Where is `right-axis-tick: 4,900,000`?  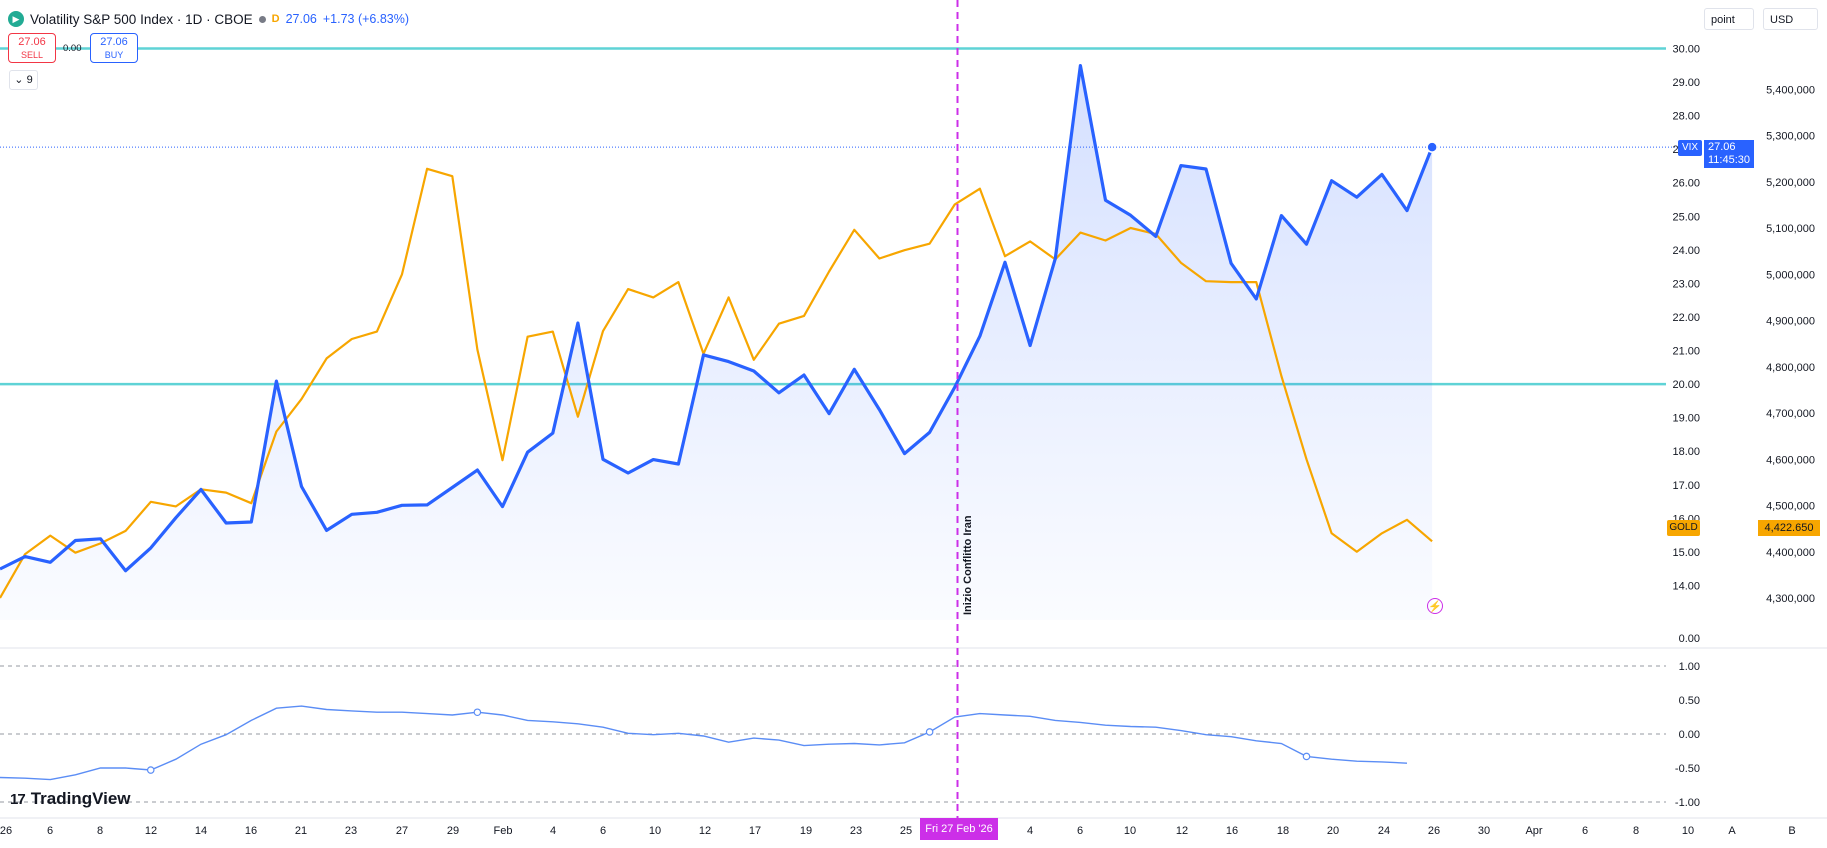
right-axis-tick: 4,900,000 is located at coordinates (1790, 322).